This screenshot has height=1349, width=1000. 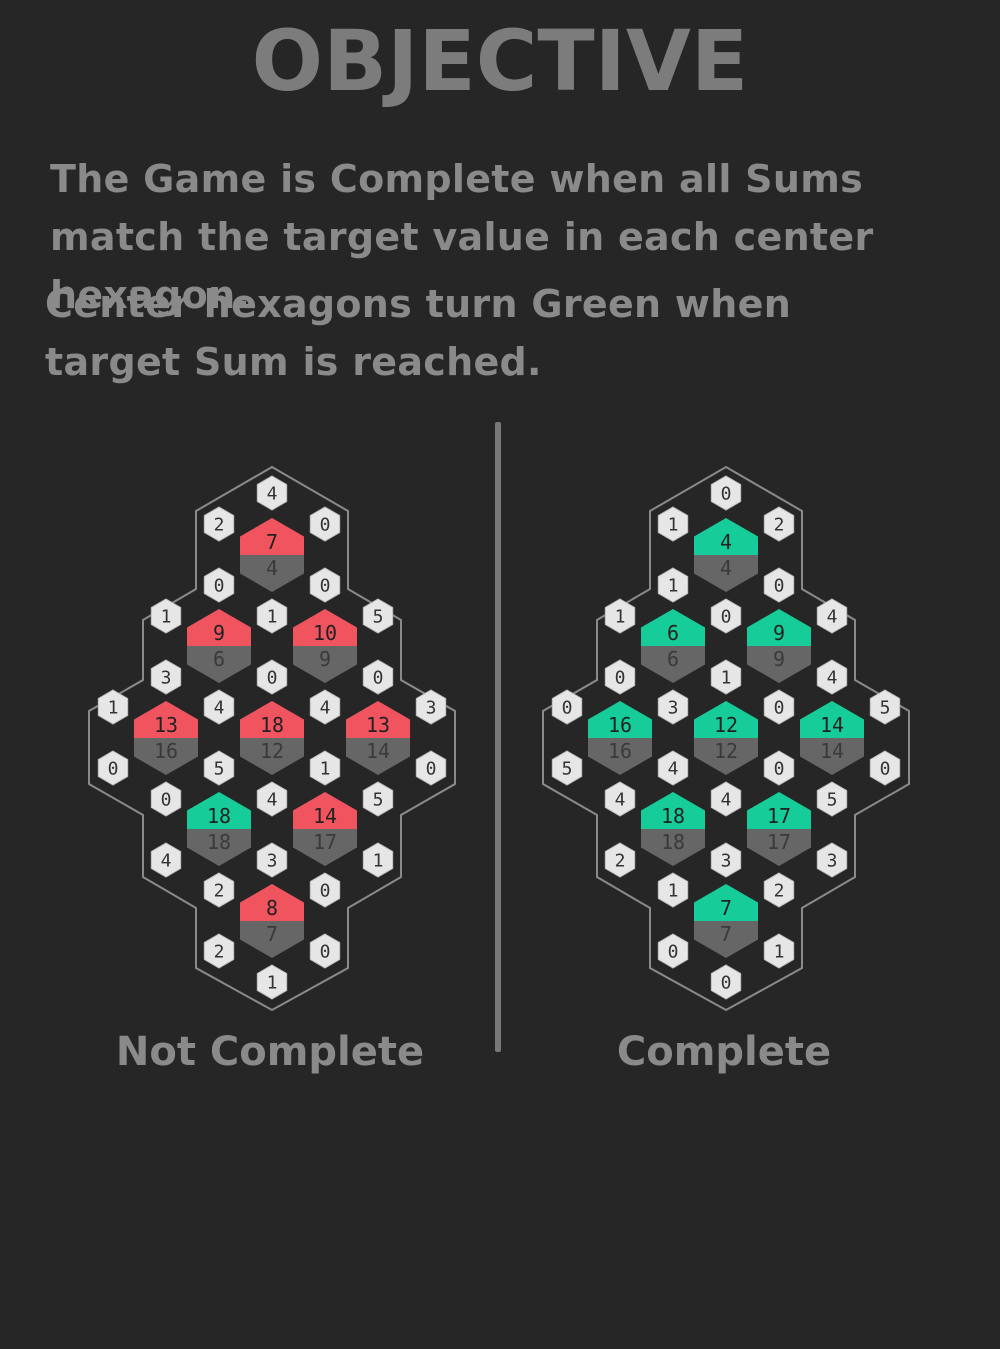 What do you see at coordinates (726, 725) in the screenshot?
I see `current-sum: 12` at bounding box center [726, 725].